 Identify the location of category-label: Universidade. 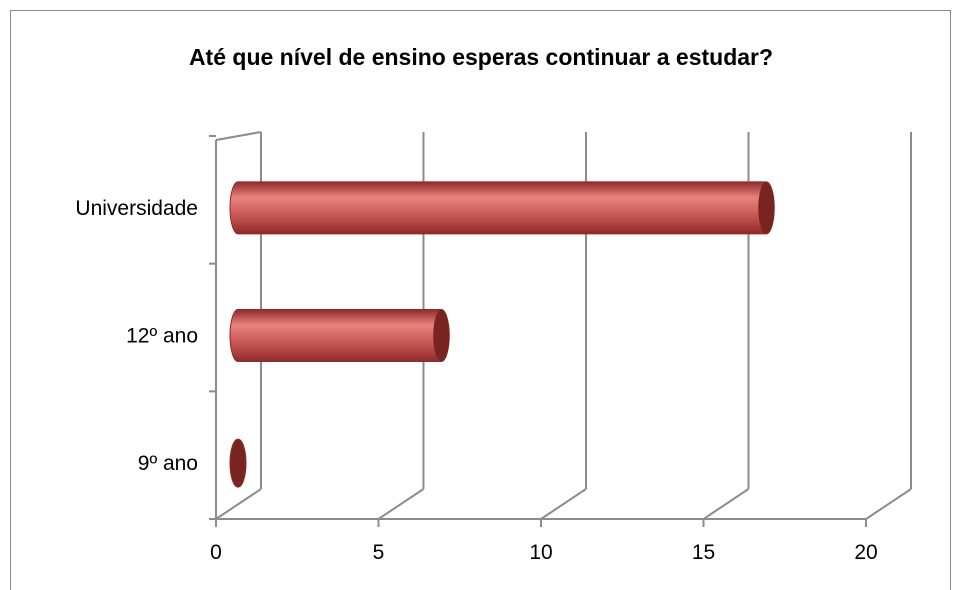
(136, 208).